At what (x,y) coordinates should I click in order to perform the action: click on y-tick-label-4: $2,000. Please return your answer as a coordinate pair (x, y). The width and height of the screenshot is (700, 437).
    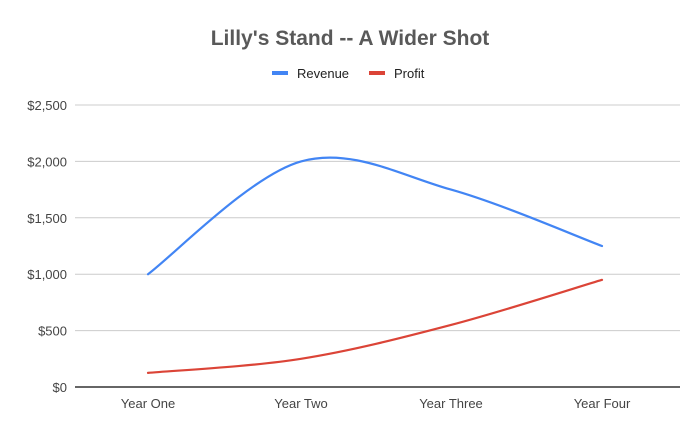
    Looking at the image, I should click on (47, 161).